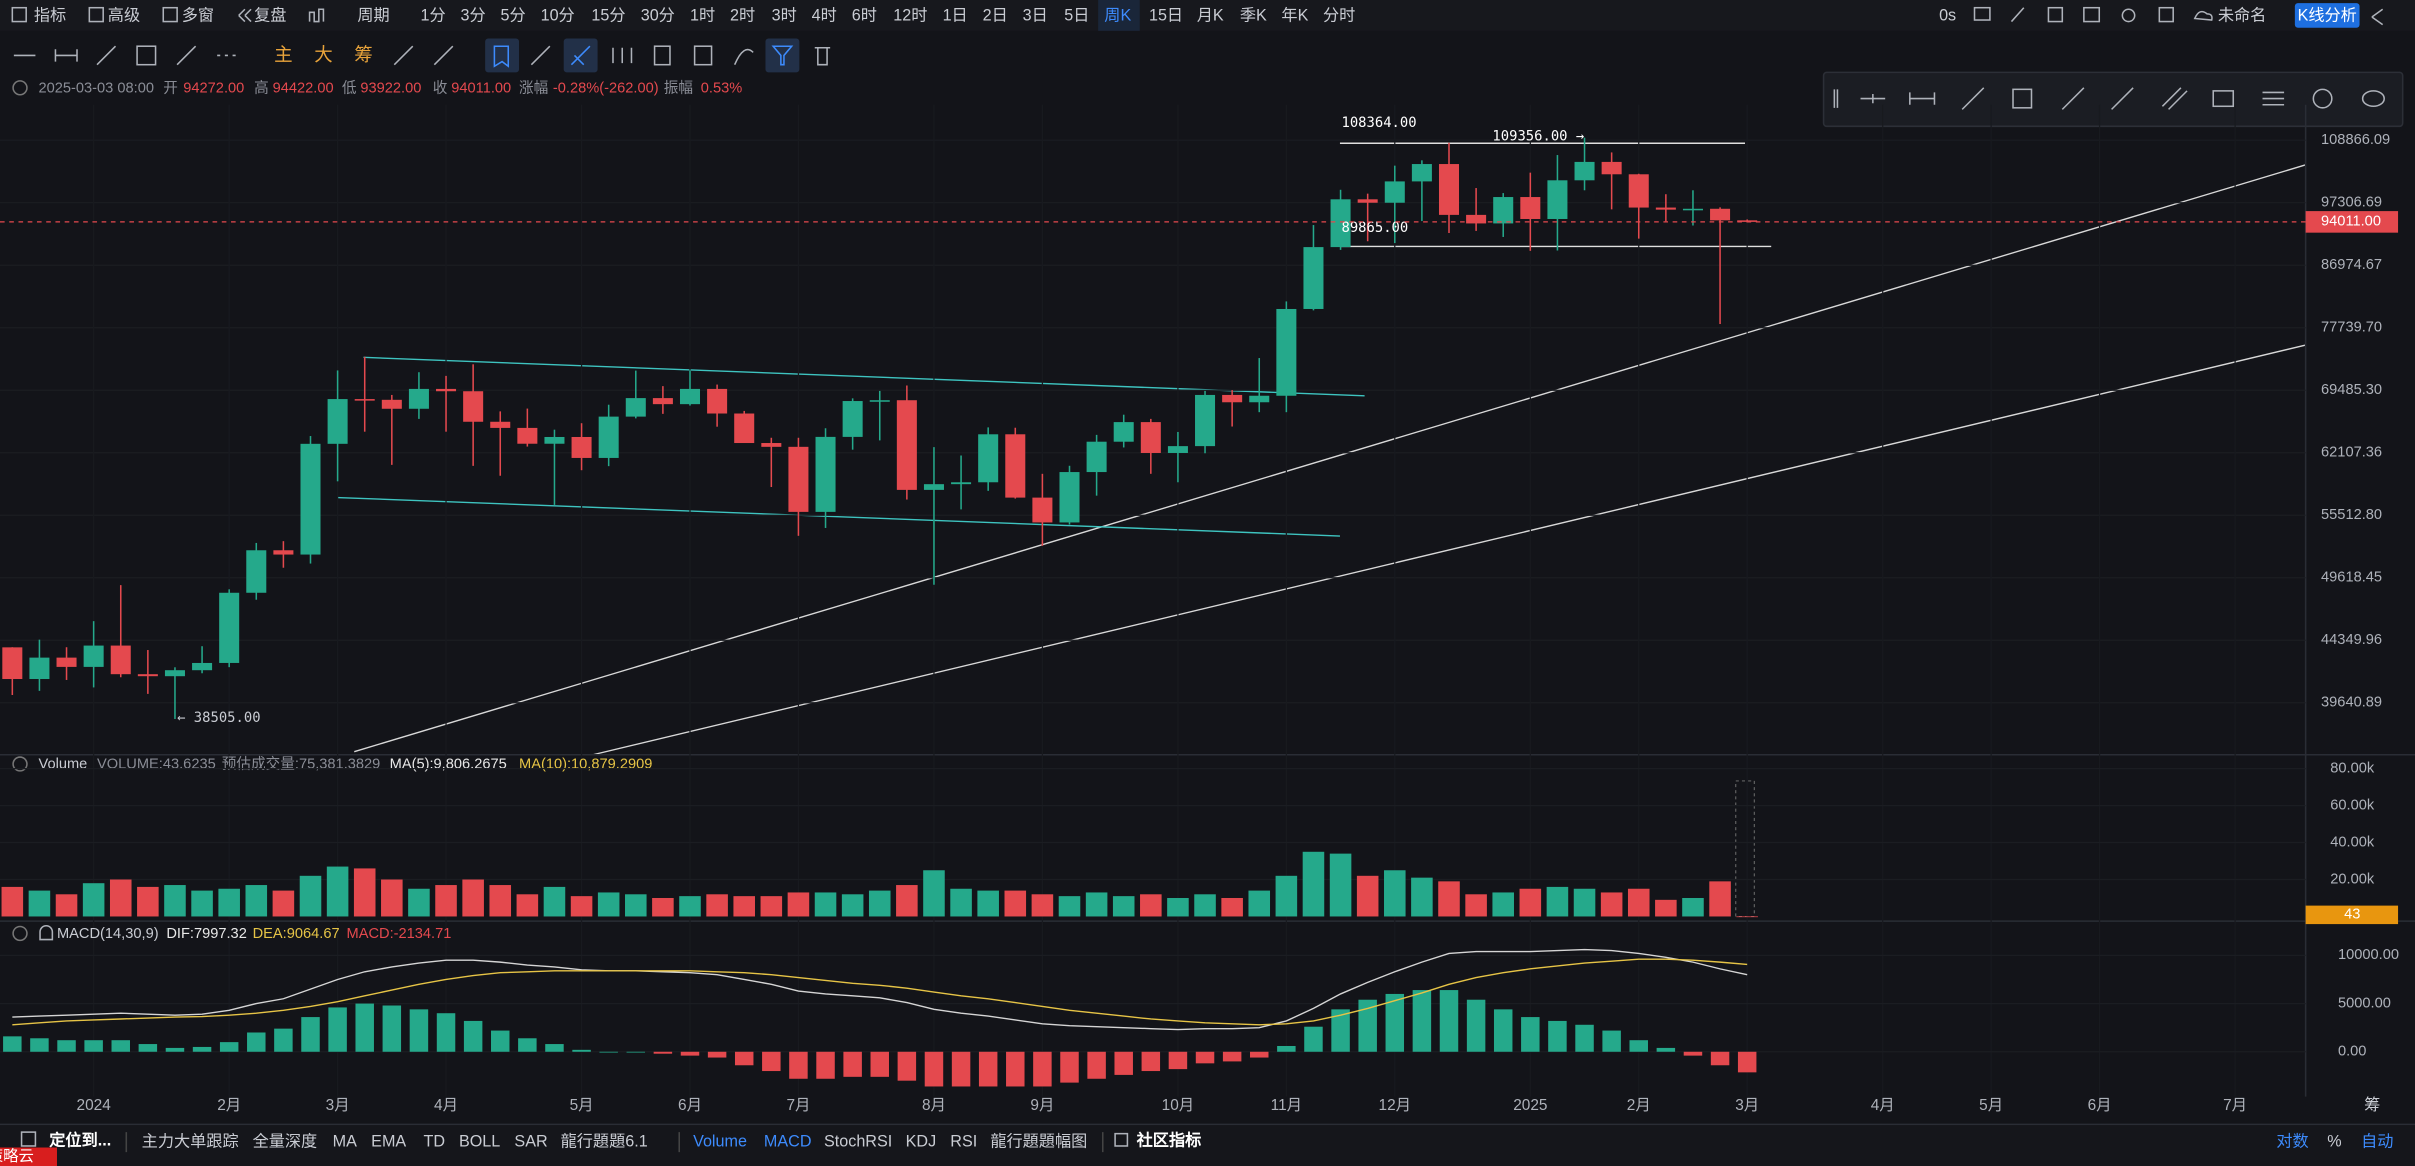  Describe the element at coordinates (824, 15) in the screenshot. I see `toolbar-item: 4时` at that location.